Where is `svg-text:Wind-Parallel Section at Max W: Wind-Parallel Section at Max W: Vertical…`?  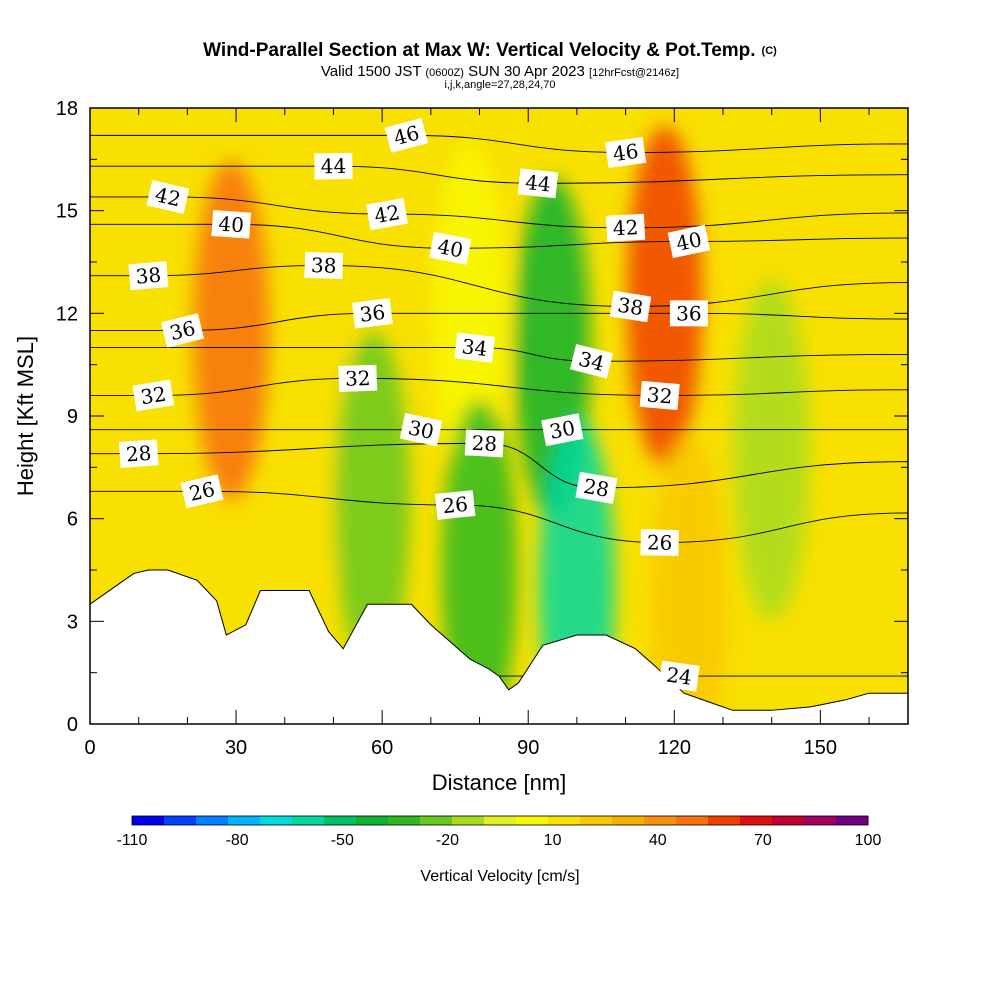 svg-text:Wind-Parallel Section at Max W: Wind-Parallel Section at Max W: Vertical… is located at coordinates (490, 50).